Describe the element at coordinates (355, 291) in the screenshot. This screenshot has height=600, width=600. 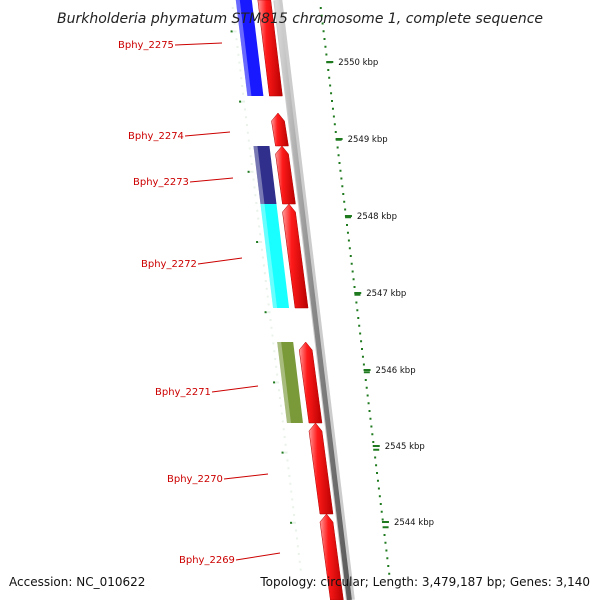
I see `outer-tick-column` at that location.